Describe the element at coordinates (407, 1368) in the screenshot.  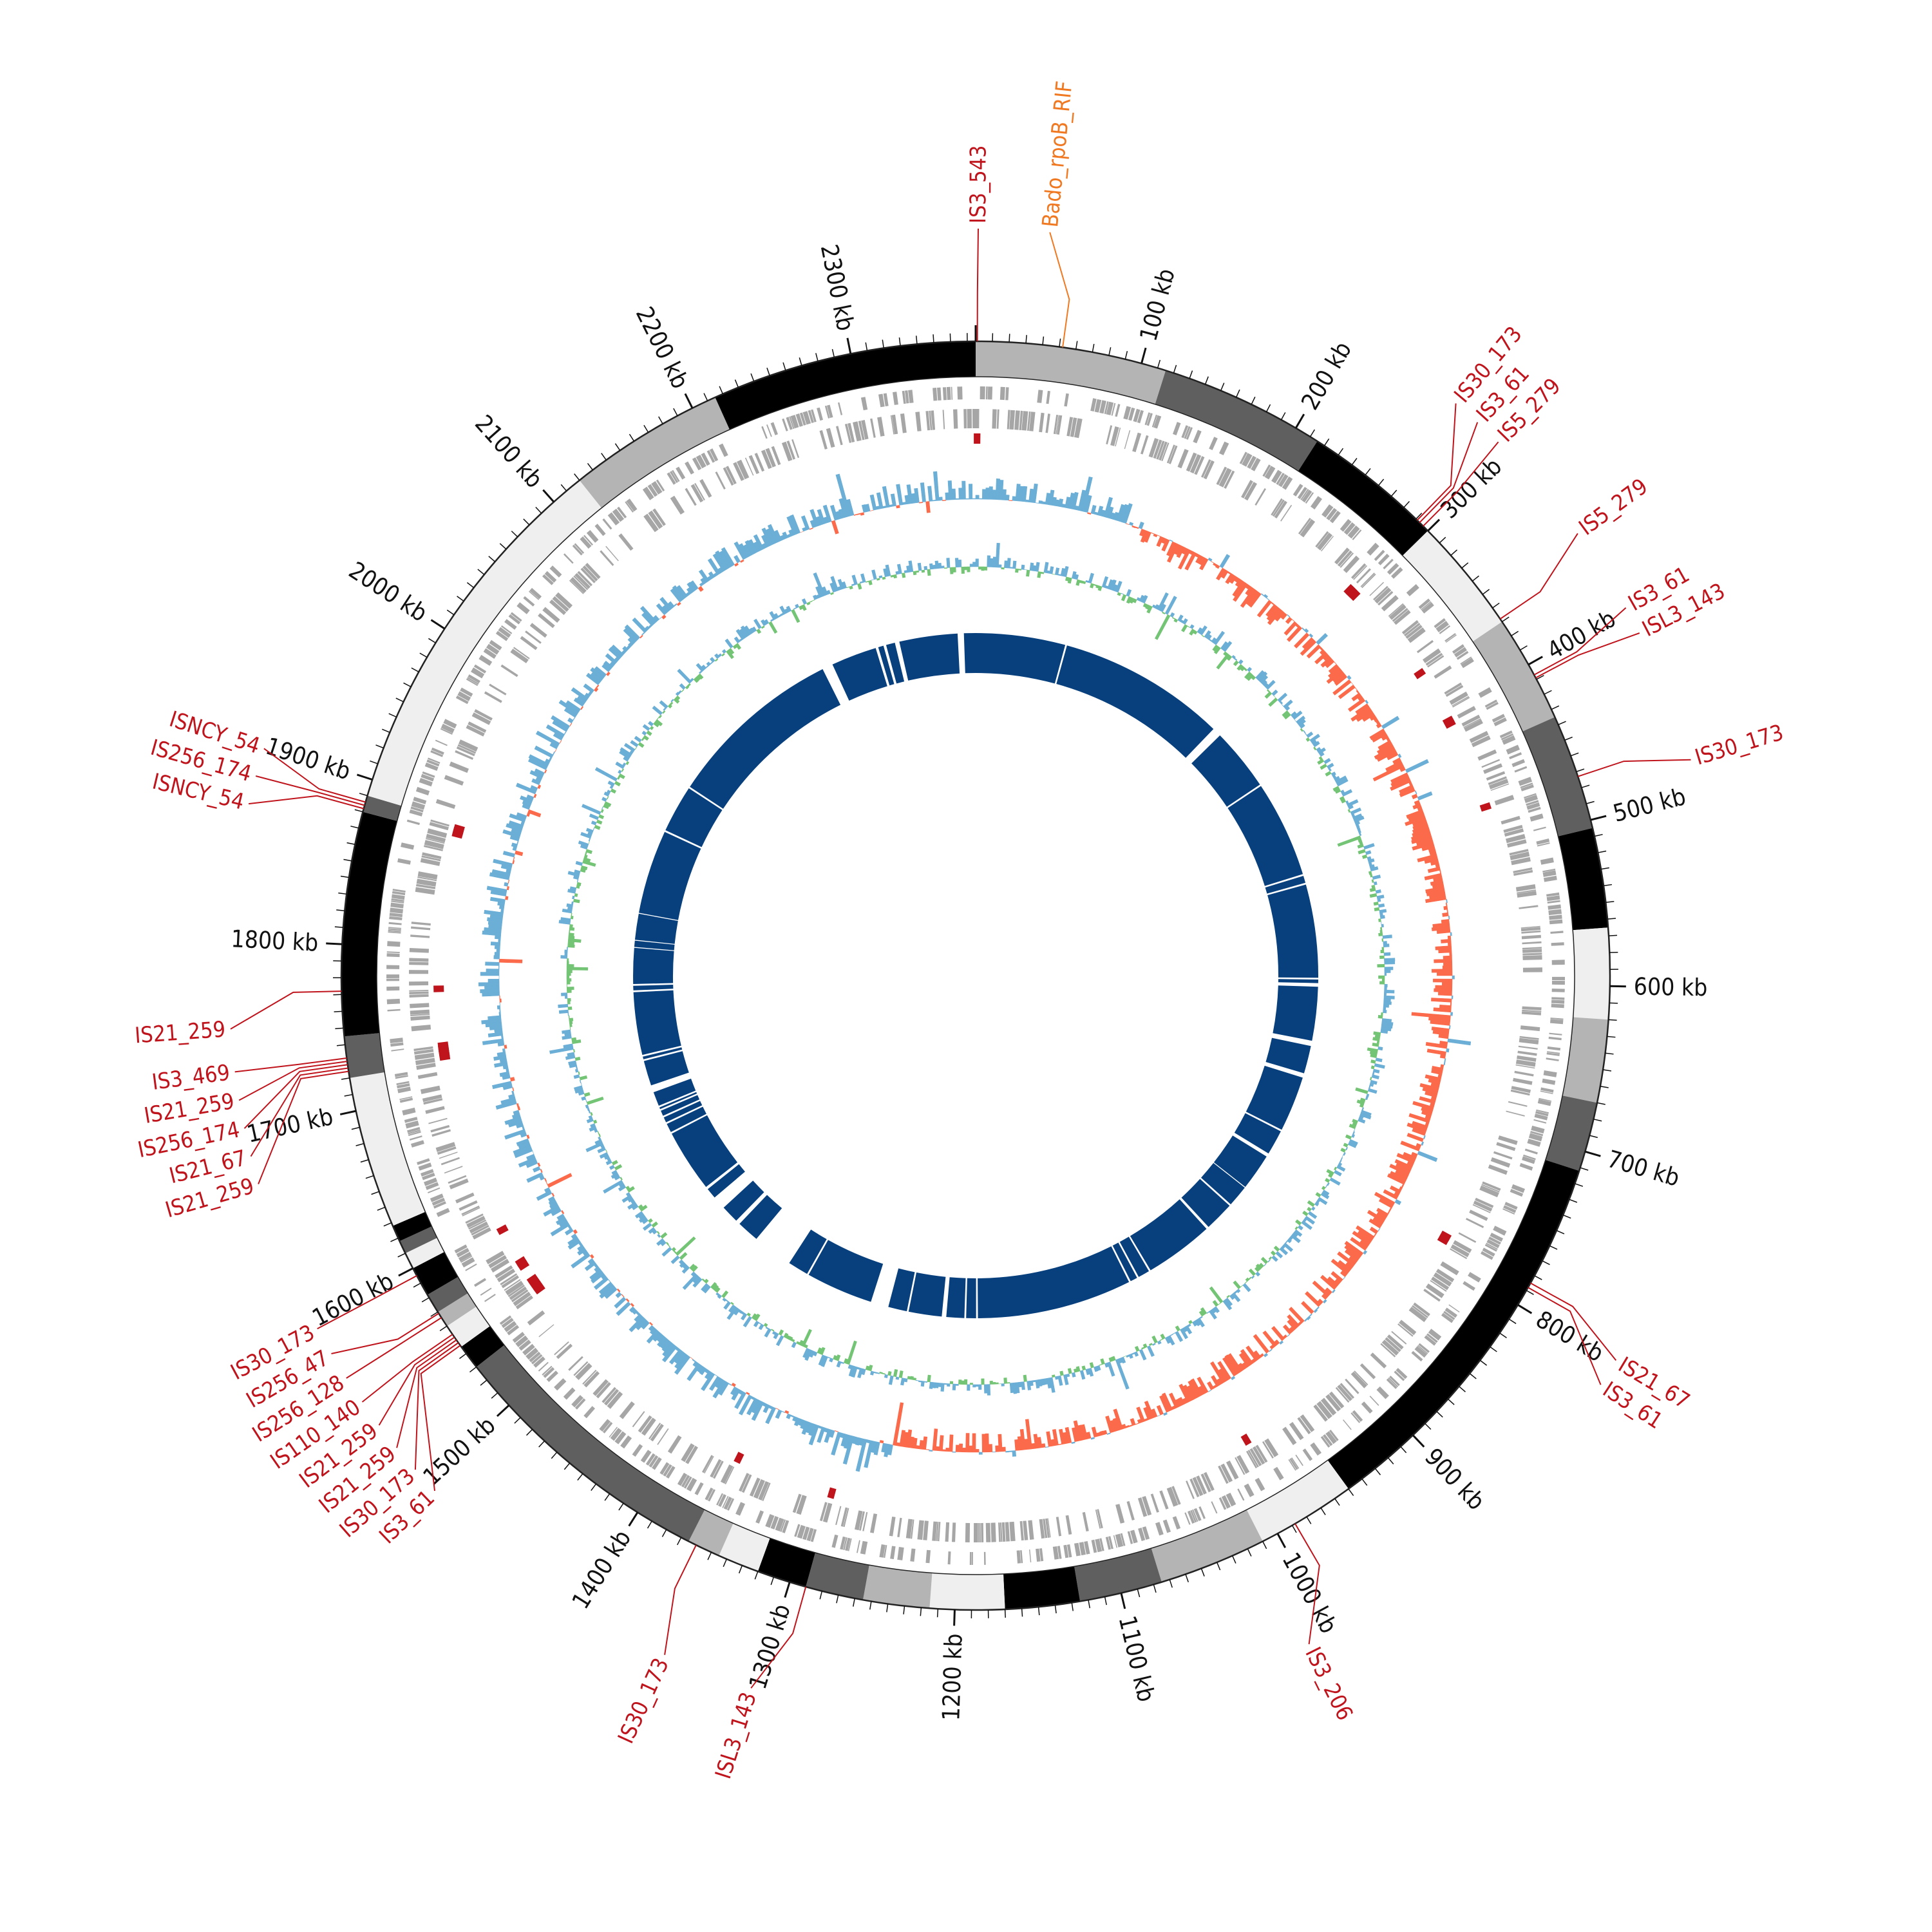
I see `is-leader-line` at that location.